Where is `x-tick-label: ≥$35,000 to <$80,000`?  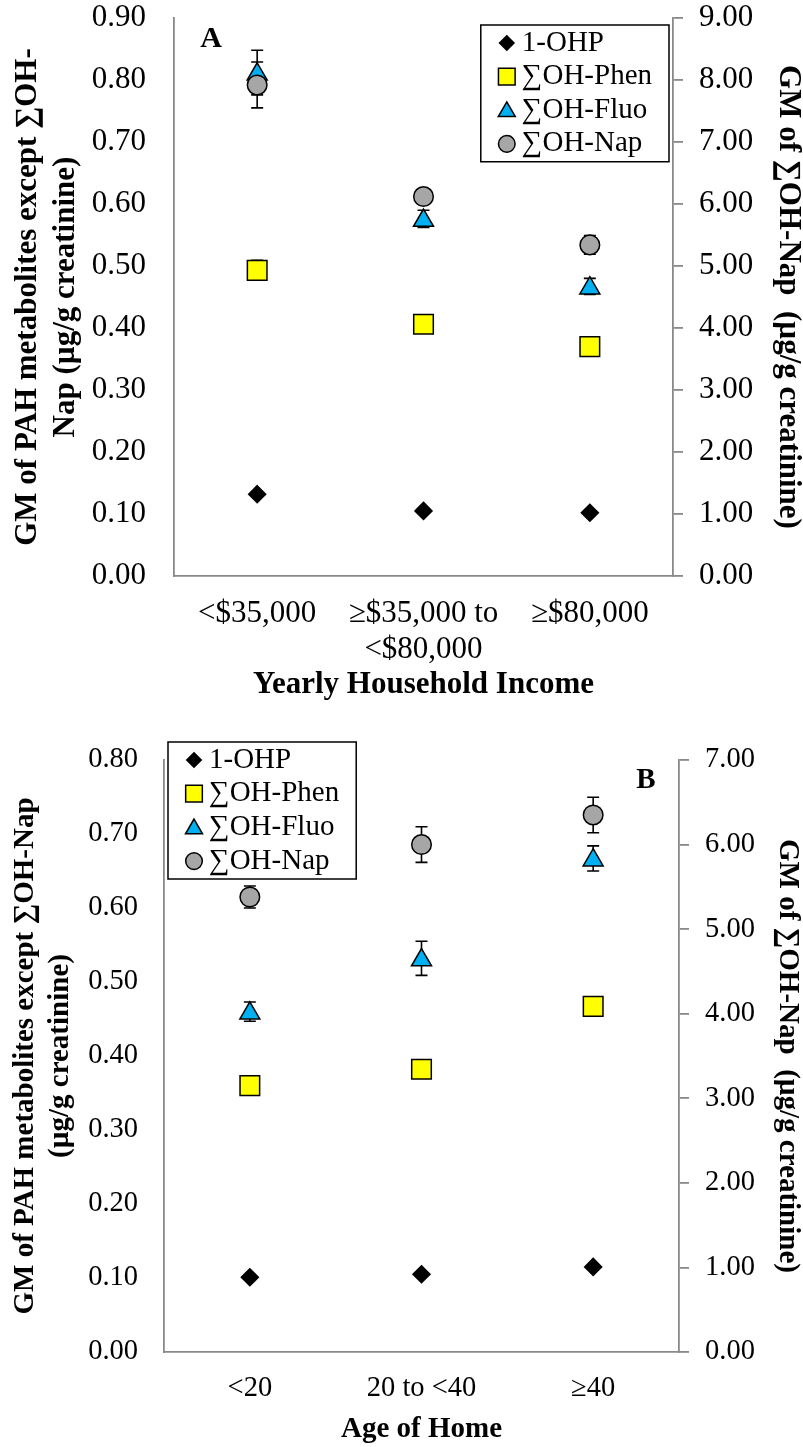 x-tick-label: ≥$35,000 to <$80,000 is located at coordinates (423, 630).